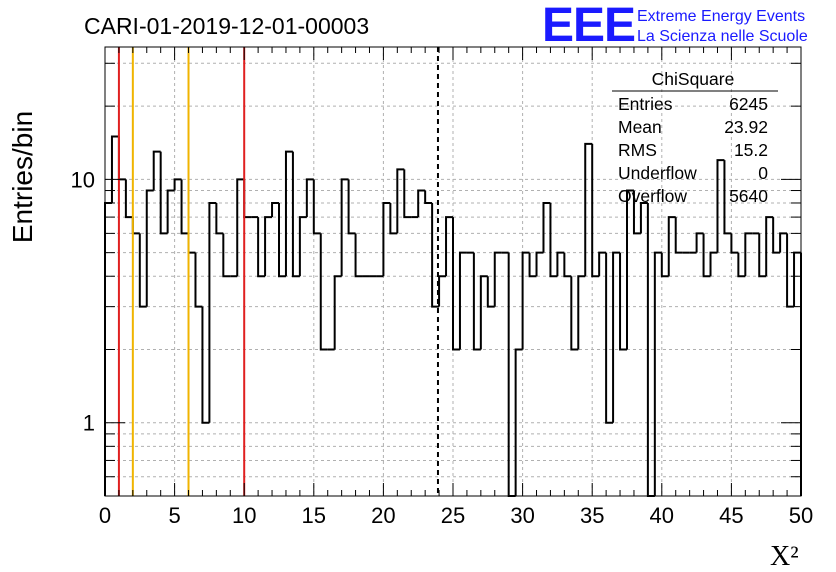  Describe the element at coordinates (314, 515) in the screenshot. I see `x-tick-label: 15` at that location.